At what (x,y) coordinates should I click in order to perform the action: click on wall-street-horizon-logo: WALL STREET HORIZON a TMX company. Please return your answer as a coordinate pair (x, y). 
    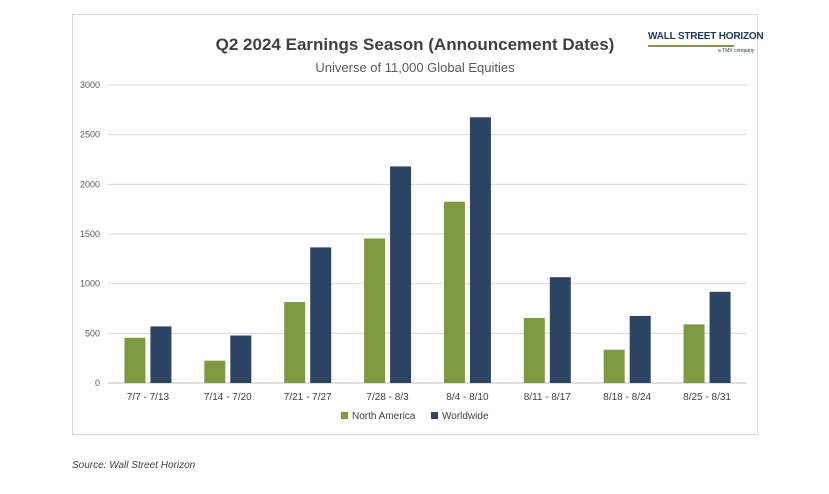
    Looking at the image, I should click on (706, 46).